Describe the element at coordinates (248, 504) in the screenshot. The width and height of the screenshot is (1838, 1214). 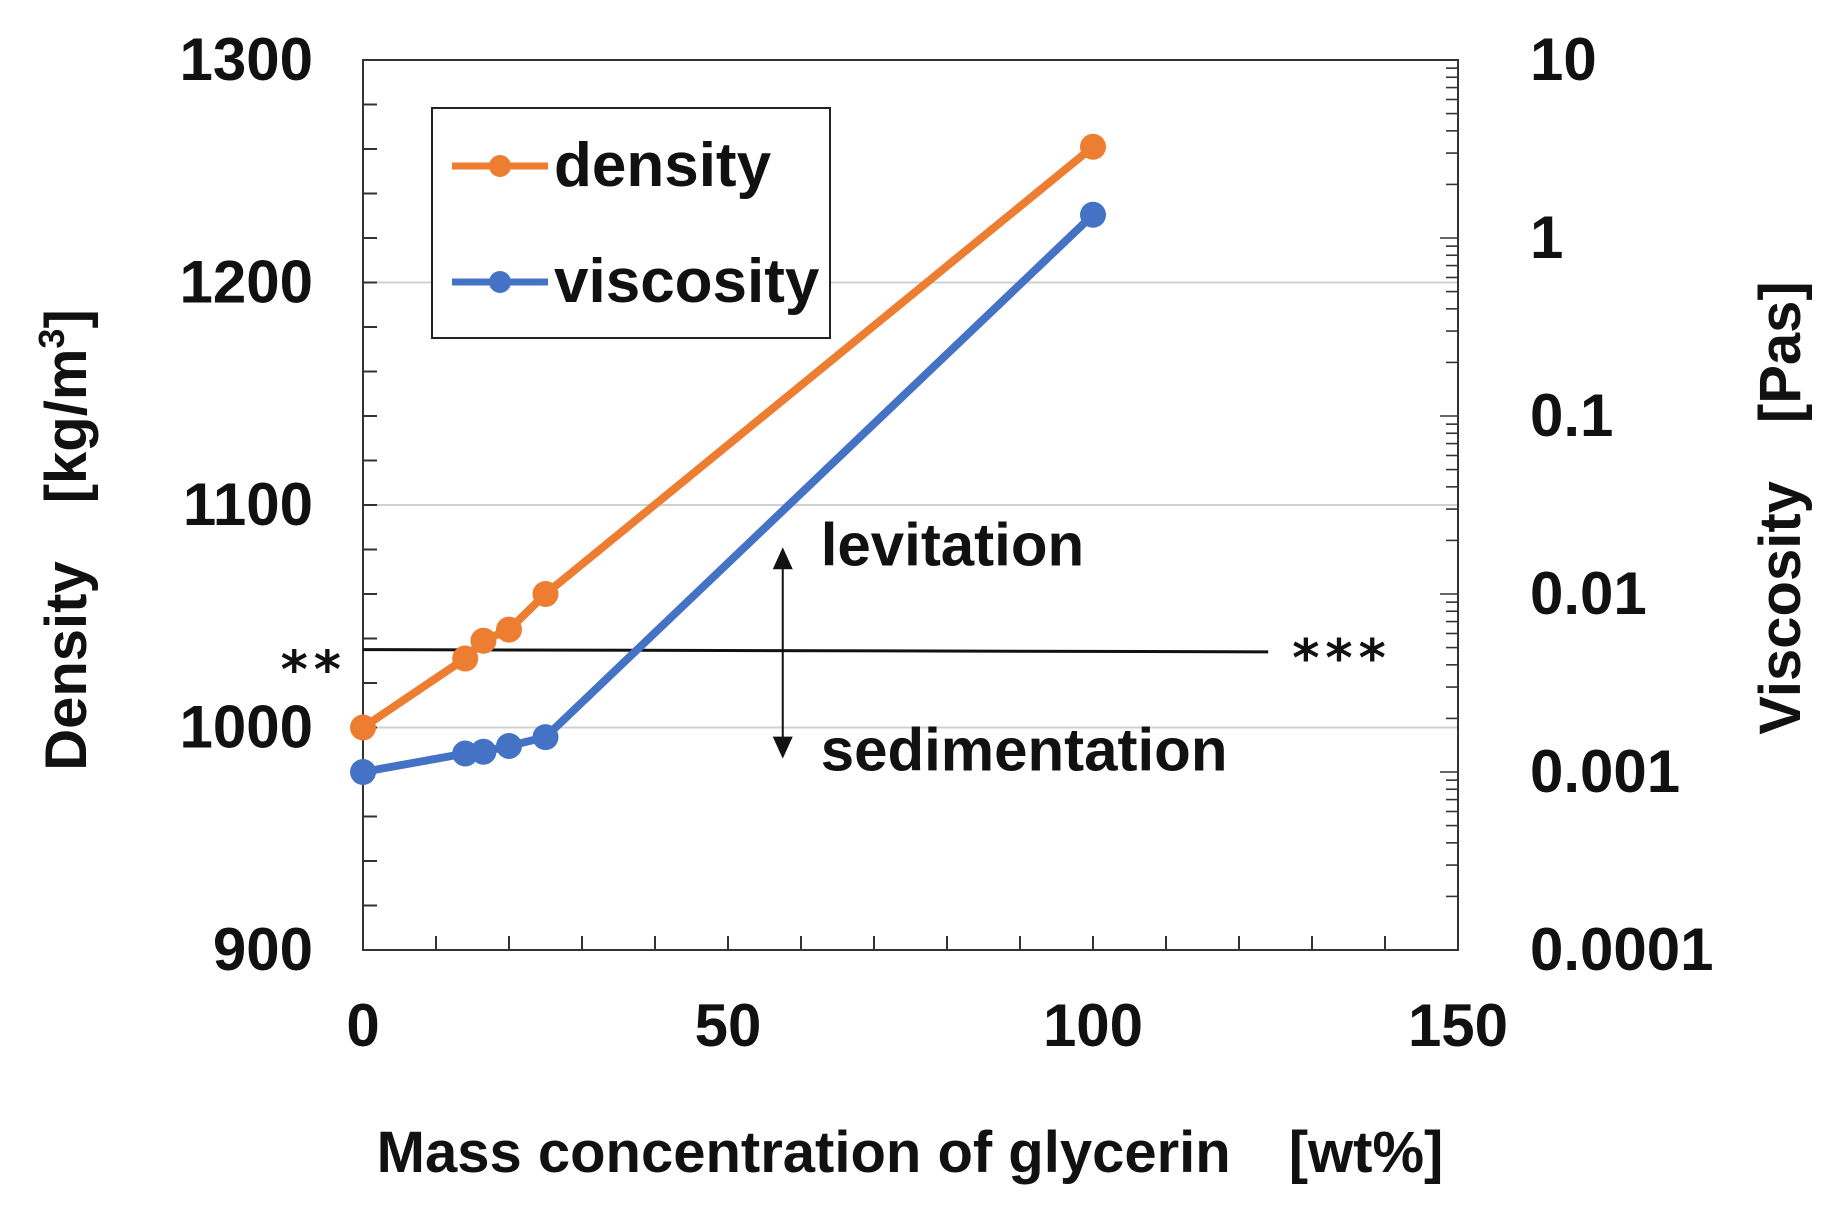
I see `y-left-tick-label: 1100` at that location.